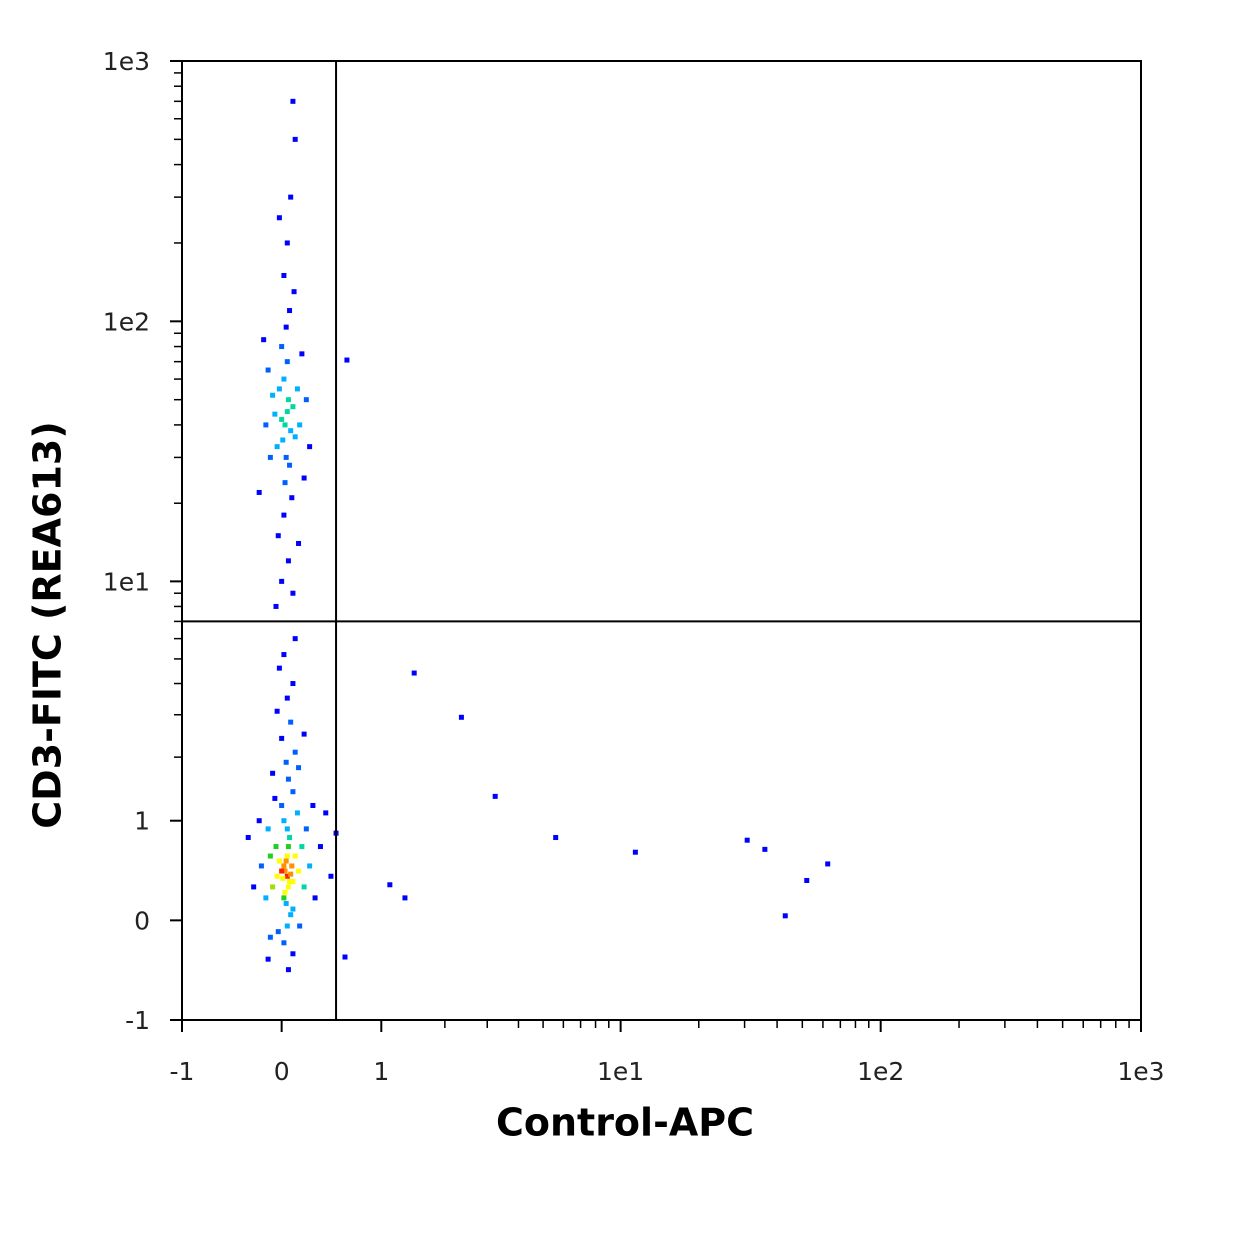  What do you see at coordinates (1140, 1071) in the screenshot?
I see `x-tick-label: 1e3` at bounding box center [1140, 1071].